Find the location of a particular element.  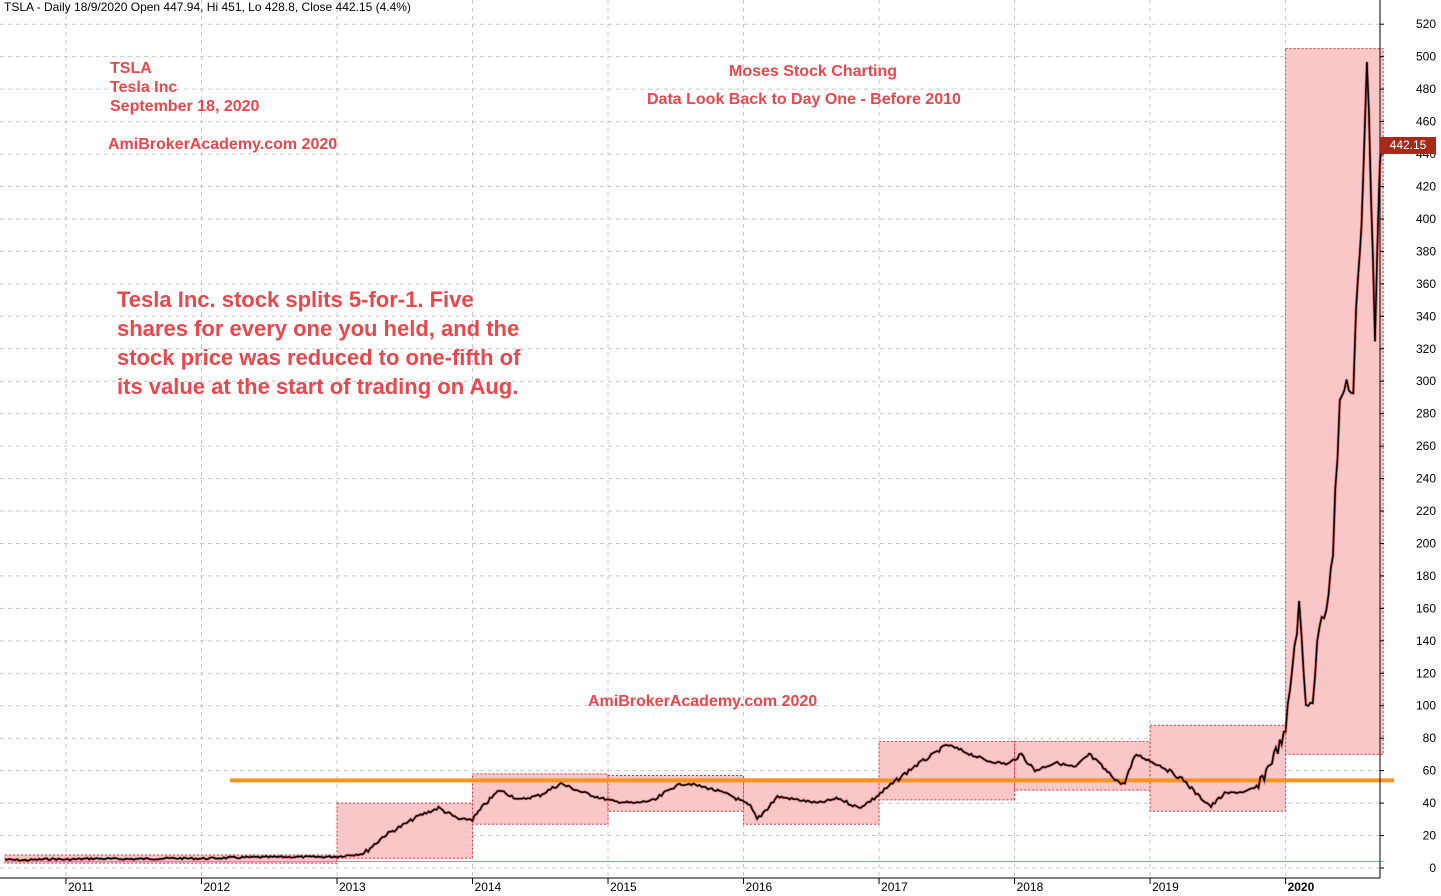

y-tick-label: 500 is located at coordinates (1426, 57).